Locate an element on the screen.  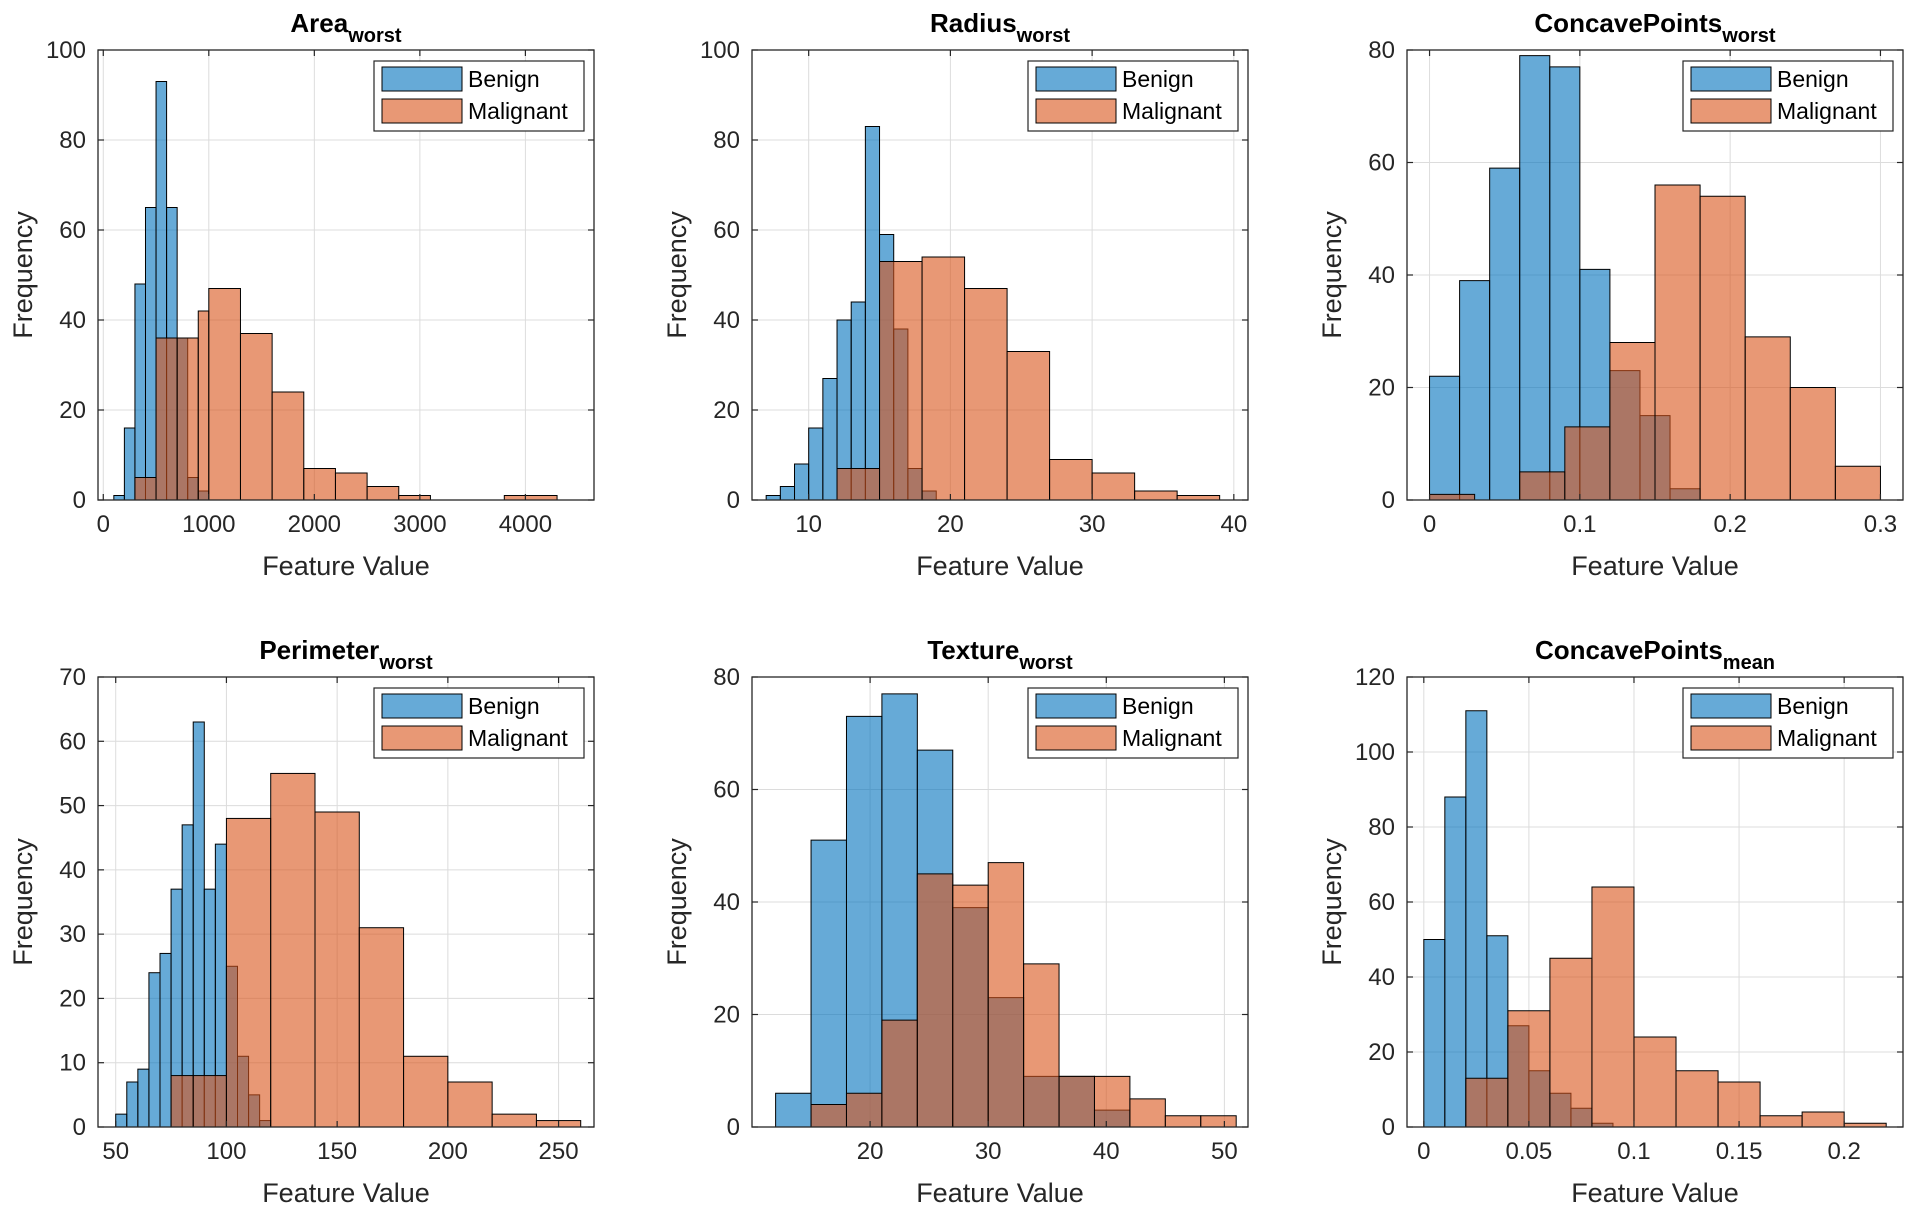
y-tick-label: 30 is located at coordinates (72, 934).